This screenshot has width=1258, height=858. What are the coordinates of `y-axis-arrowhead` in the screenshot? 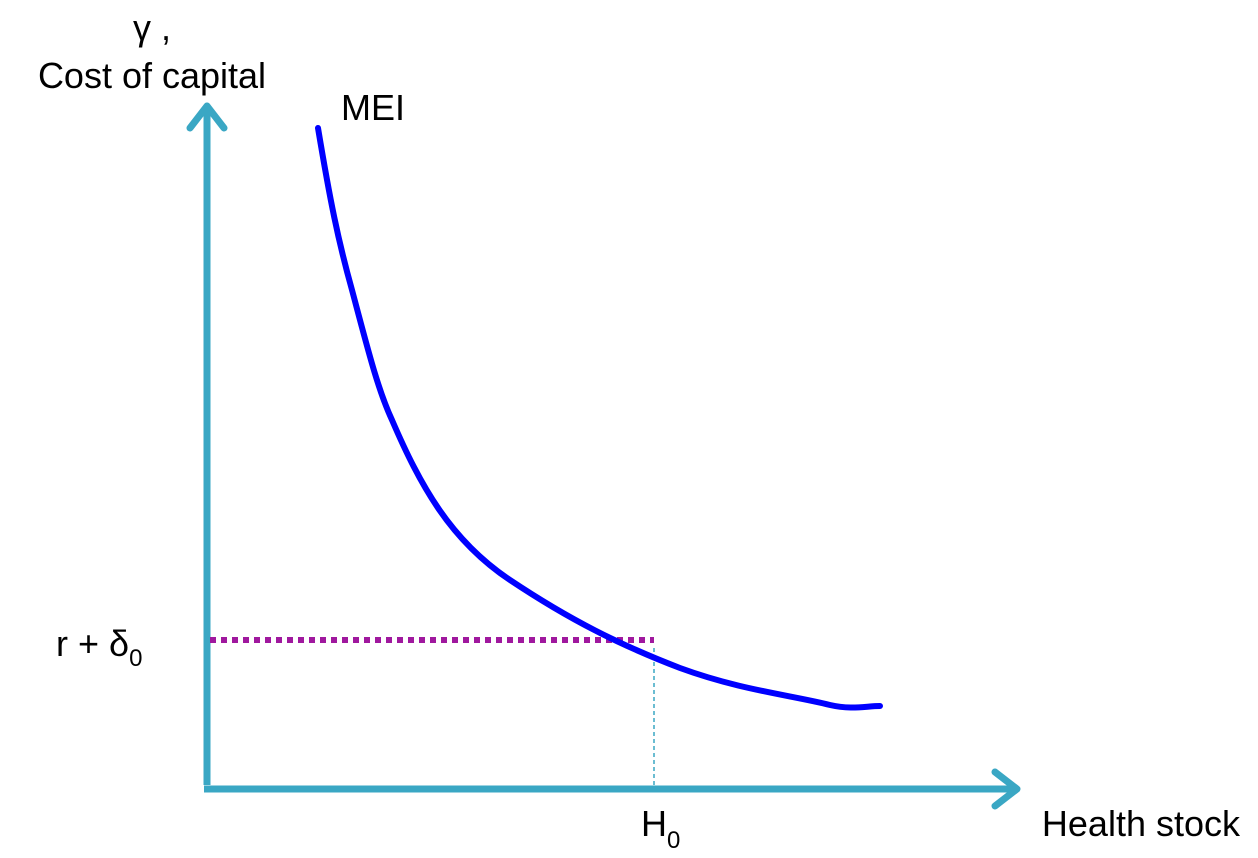 It's located at (207, 117).